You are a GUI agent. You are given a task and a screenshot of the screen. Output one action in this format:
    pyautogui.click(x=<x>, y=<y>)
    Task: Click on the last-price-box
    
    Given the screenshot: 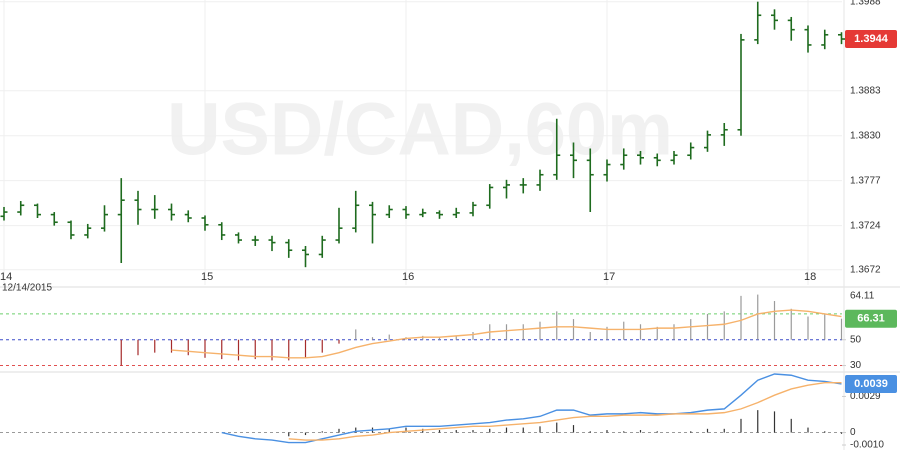 What is the action you would take?
    pyautogui.click(x=871, y=39)
    